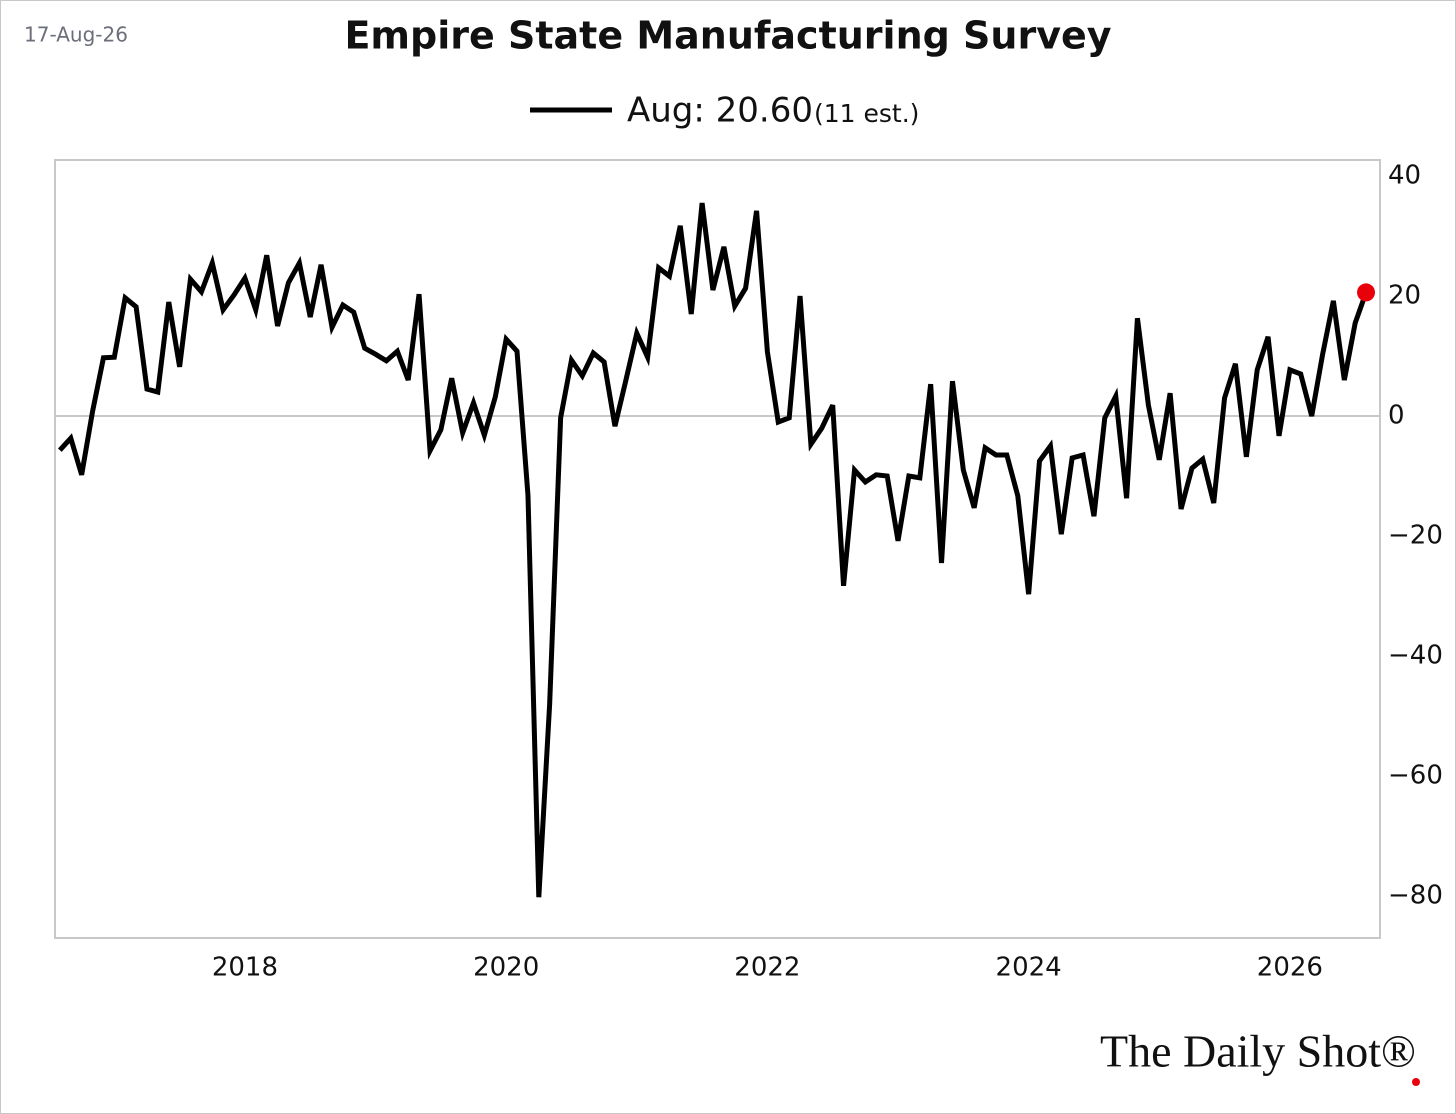  Describe the element at coordinates (1415, 656) in the screenshot. I see `y-tick-label: −40` at that location.